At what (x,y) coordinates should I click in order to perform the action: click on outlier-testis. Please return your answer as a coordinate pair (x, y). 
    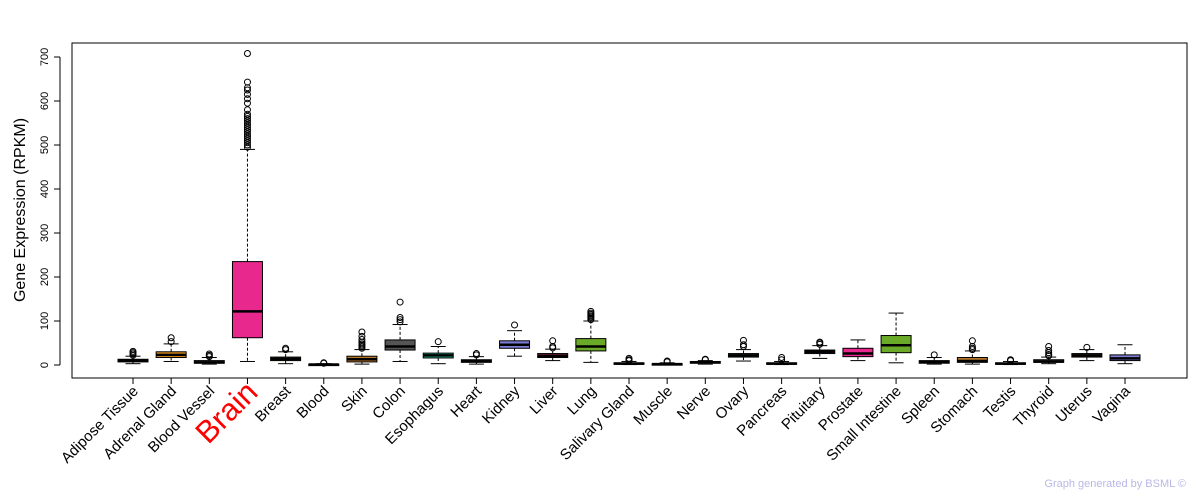
    Looking at the image, I should click on (1011, 360).